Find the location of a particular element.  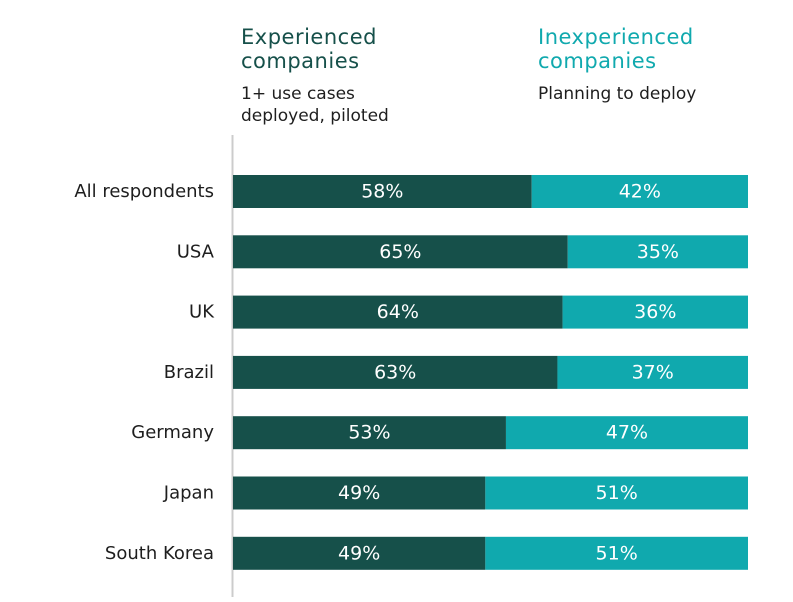

bar-experienced-south-korea is located at coordinates (359, 553).